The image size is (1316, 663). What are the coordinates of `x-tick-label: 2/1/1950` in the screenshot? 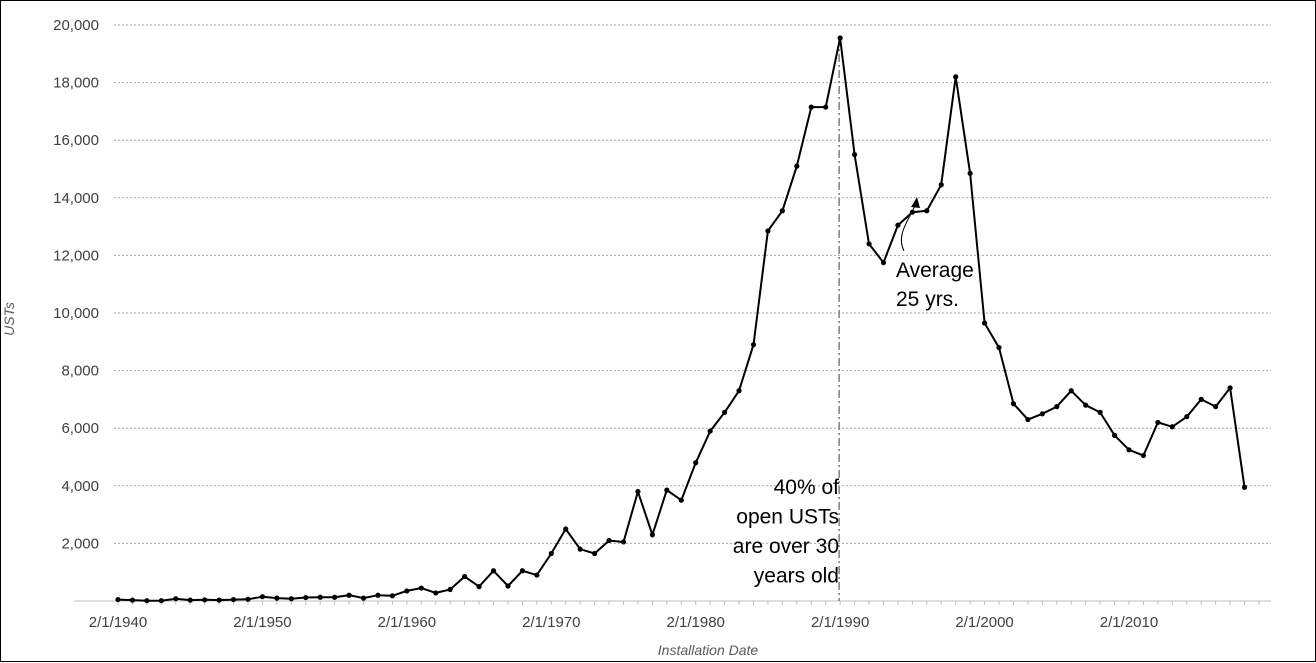 It's located at (262, 622).